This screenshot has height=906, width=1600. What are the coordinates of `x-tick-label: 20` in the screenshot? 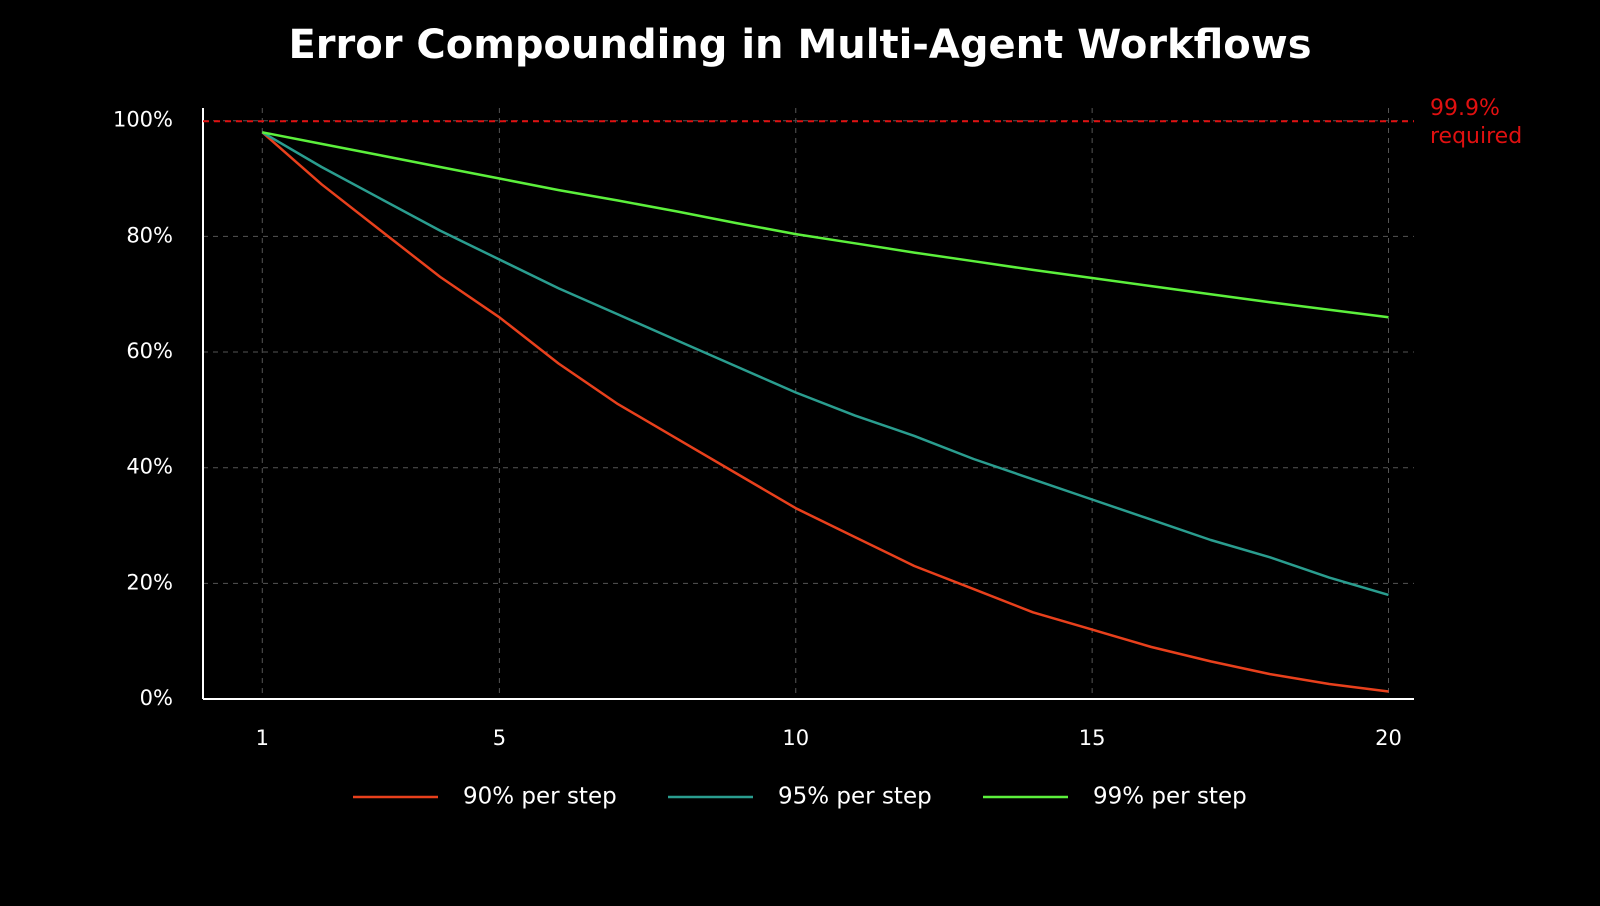 It's located at (1388, 738).